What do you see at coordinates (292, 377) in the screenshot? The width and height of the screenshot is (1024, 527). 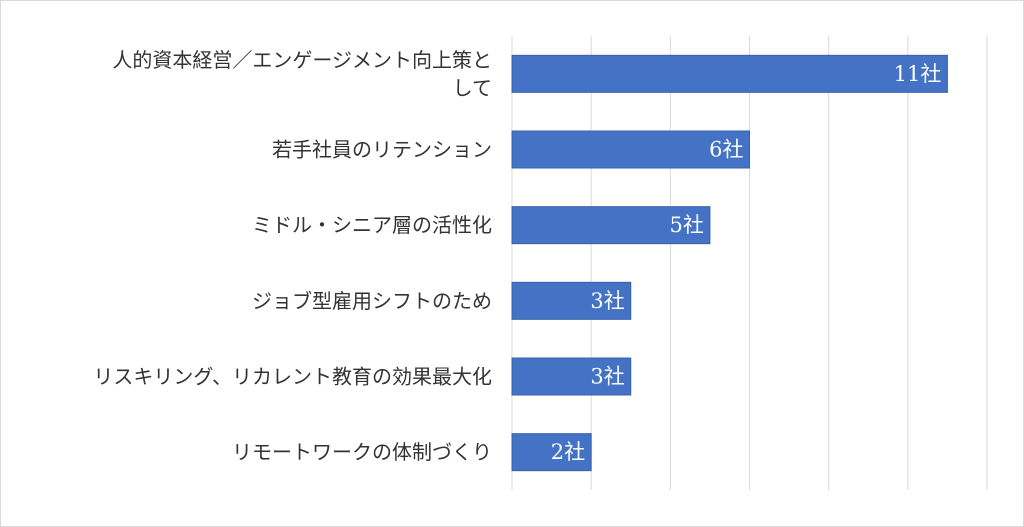 I see `category-label-5: リスキリング、リカレント教育の効果最大化` at bounding box center [292, 377].